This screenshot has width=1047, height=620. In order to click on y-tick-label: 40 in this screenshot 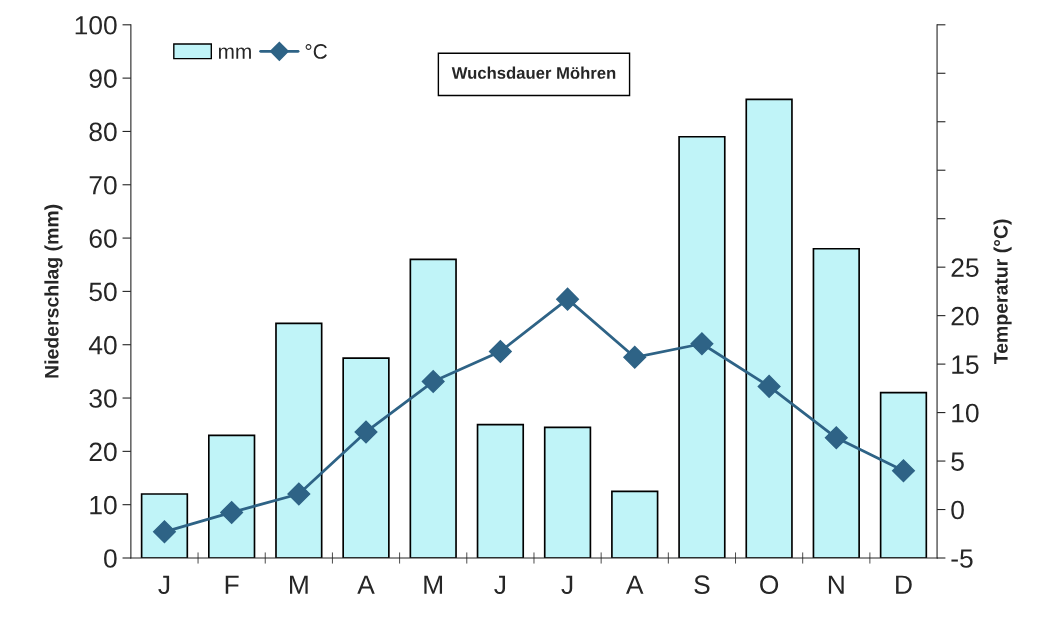, I will do `click(102, 345)`.